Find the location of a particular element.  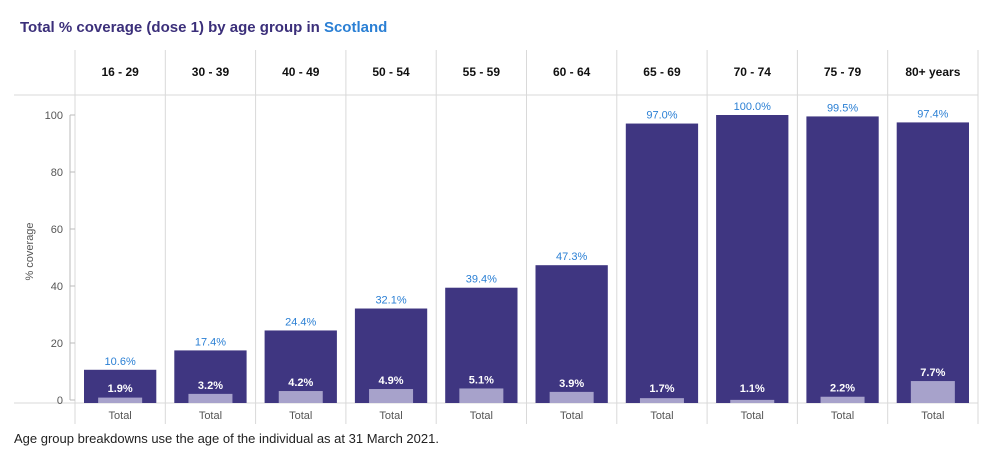

chart-title-place: Scotland is located at coordinates (355, 27).